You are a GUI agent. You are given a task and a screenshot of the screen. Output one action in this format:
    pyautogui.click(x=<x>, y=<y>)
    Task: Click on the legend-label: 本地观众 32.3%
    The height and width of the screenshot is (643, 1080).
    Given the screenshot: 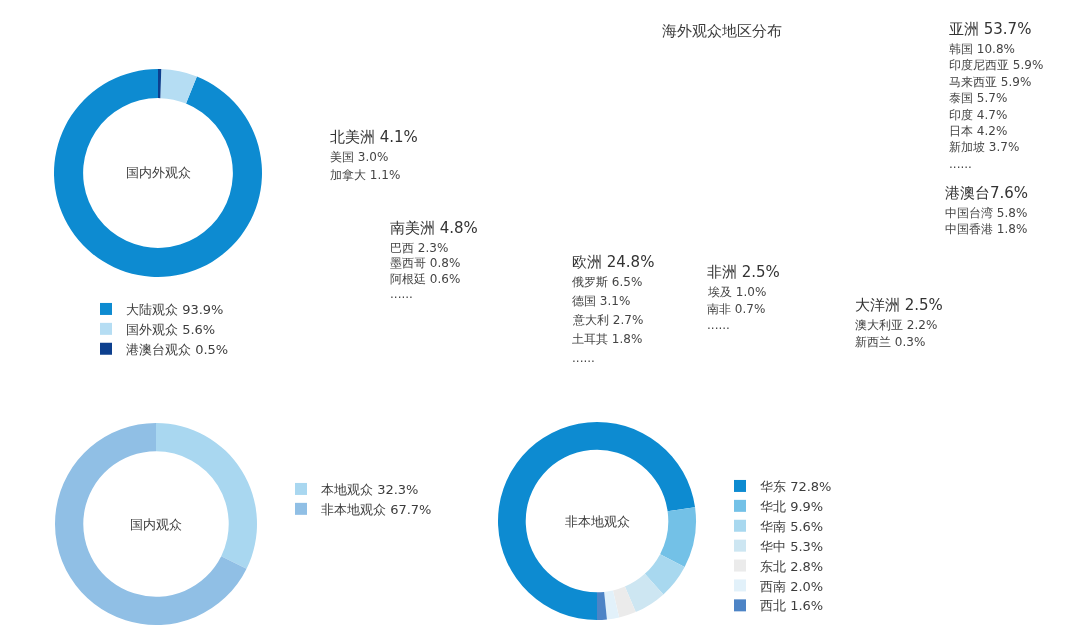 What is the action you would take?
    pyautogui.click(x=370, y=490)
    